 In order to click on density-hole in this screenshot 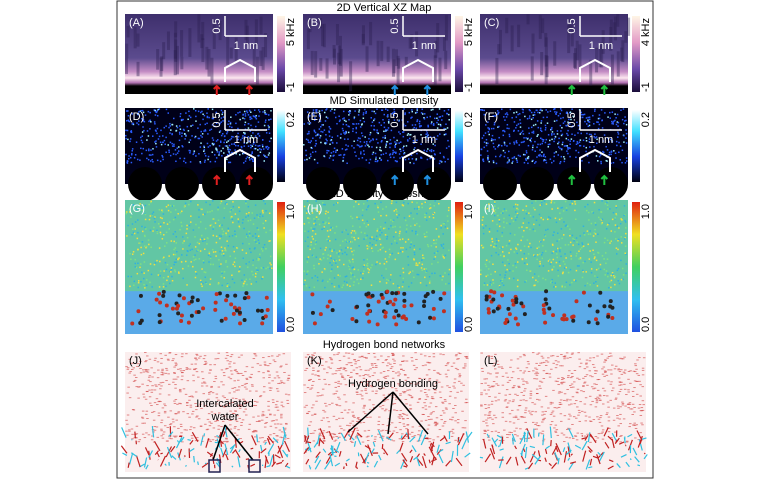, I will do `click(182, 184)`.